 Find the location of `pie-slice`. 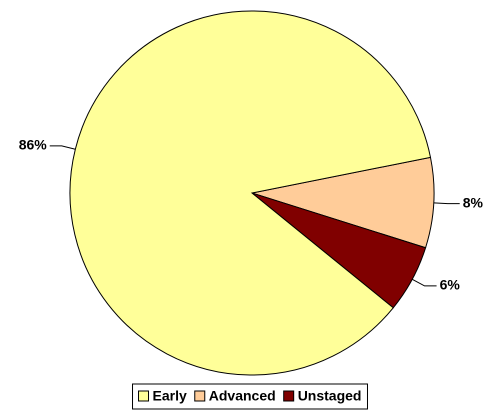

pie-slice is located at coordinates (343, 202).